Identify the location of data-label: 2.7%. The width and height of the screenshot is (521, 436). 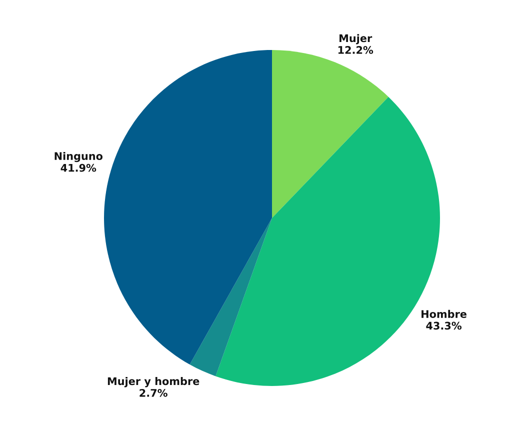
(154, 392).